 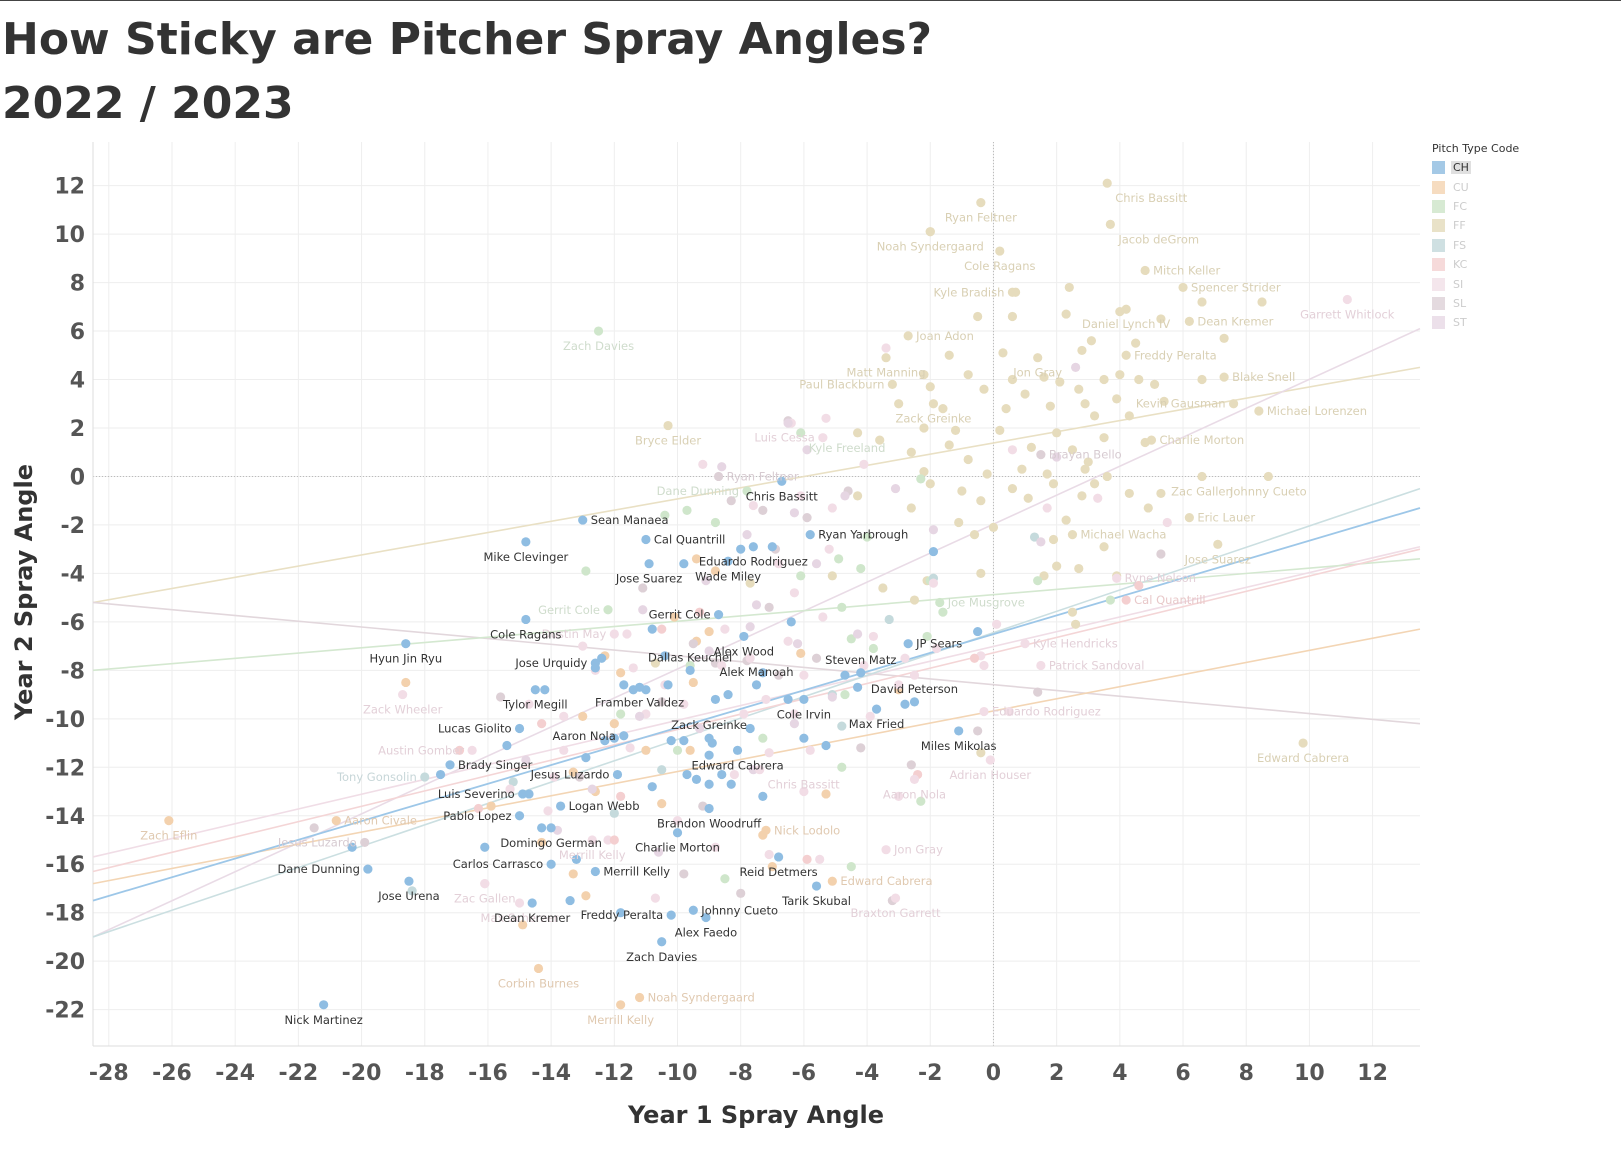 I want to click on point-fs, so click(x=842, y=726).